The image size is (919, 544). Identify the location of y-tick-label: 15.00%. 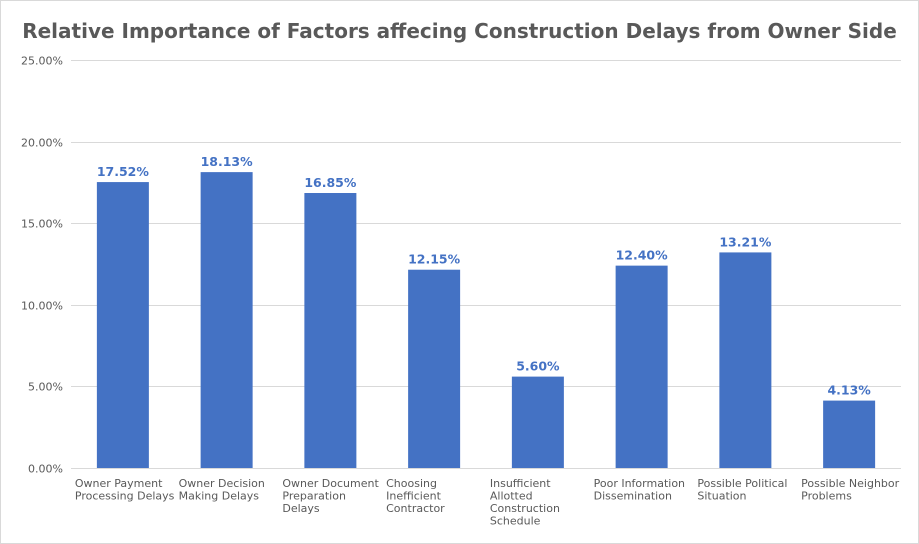
(42, 224).